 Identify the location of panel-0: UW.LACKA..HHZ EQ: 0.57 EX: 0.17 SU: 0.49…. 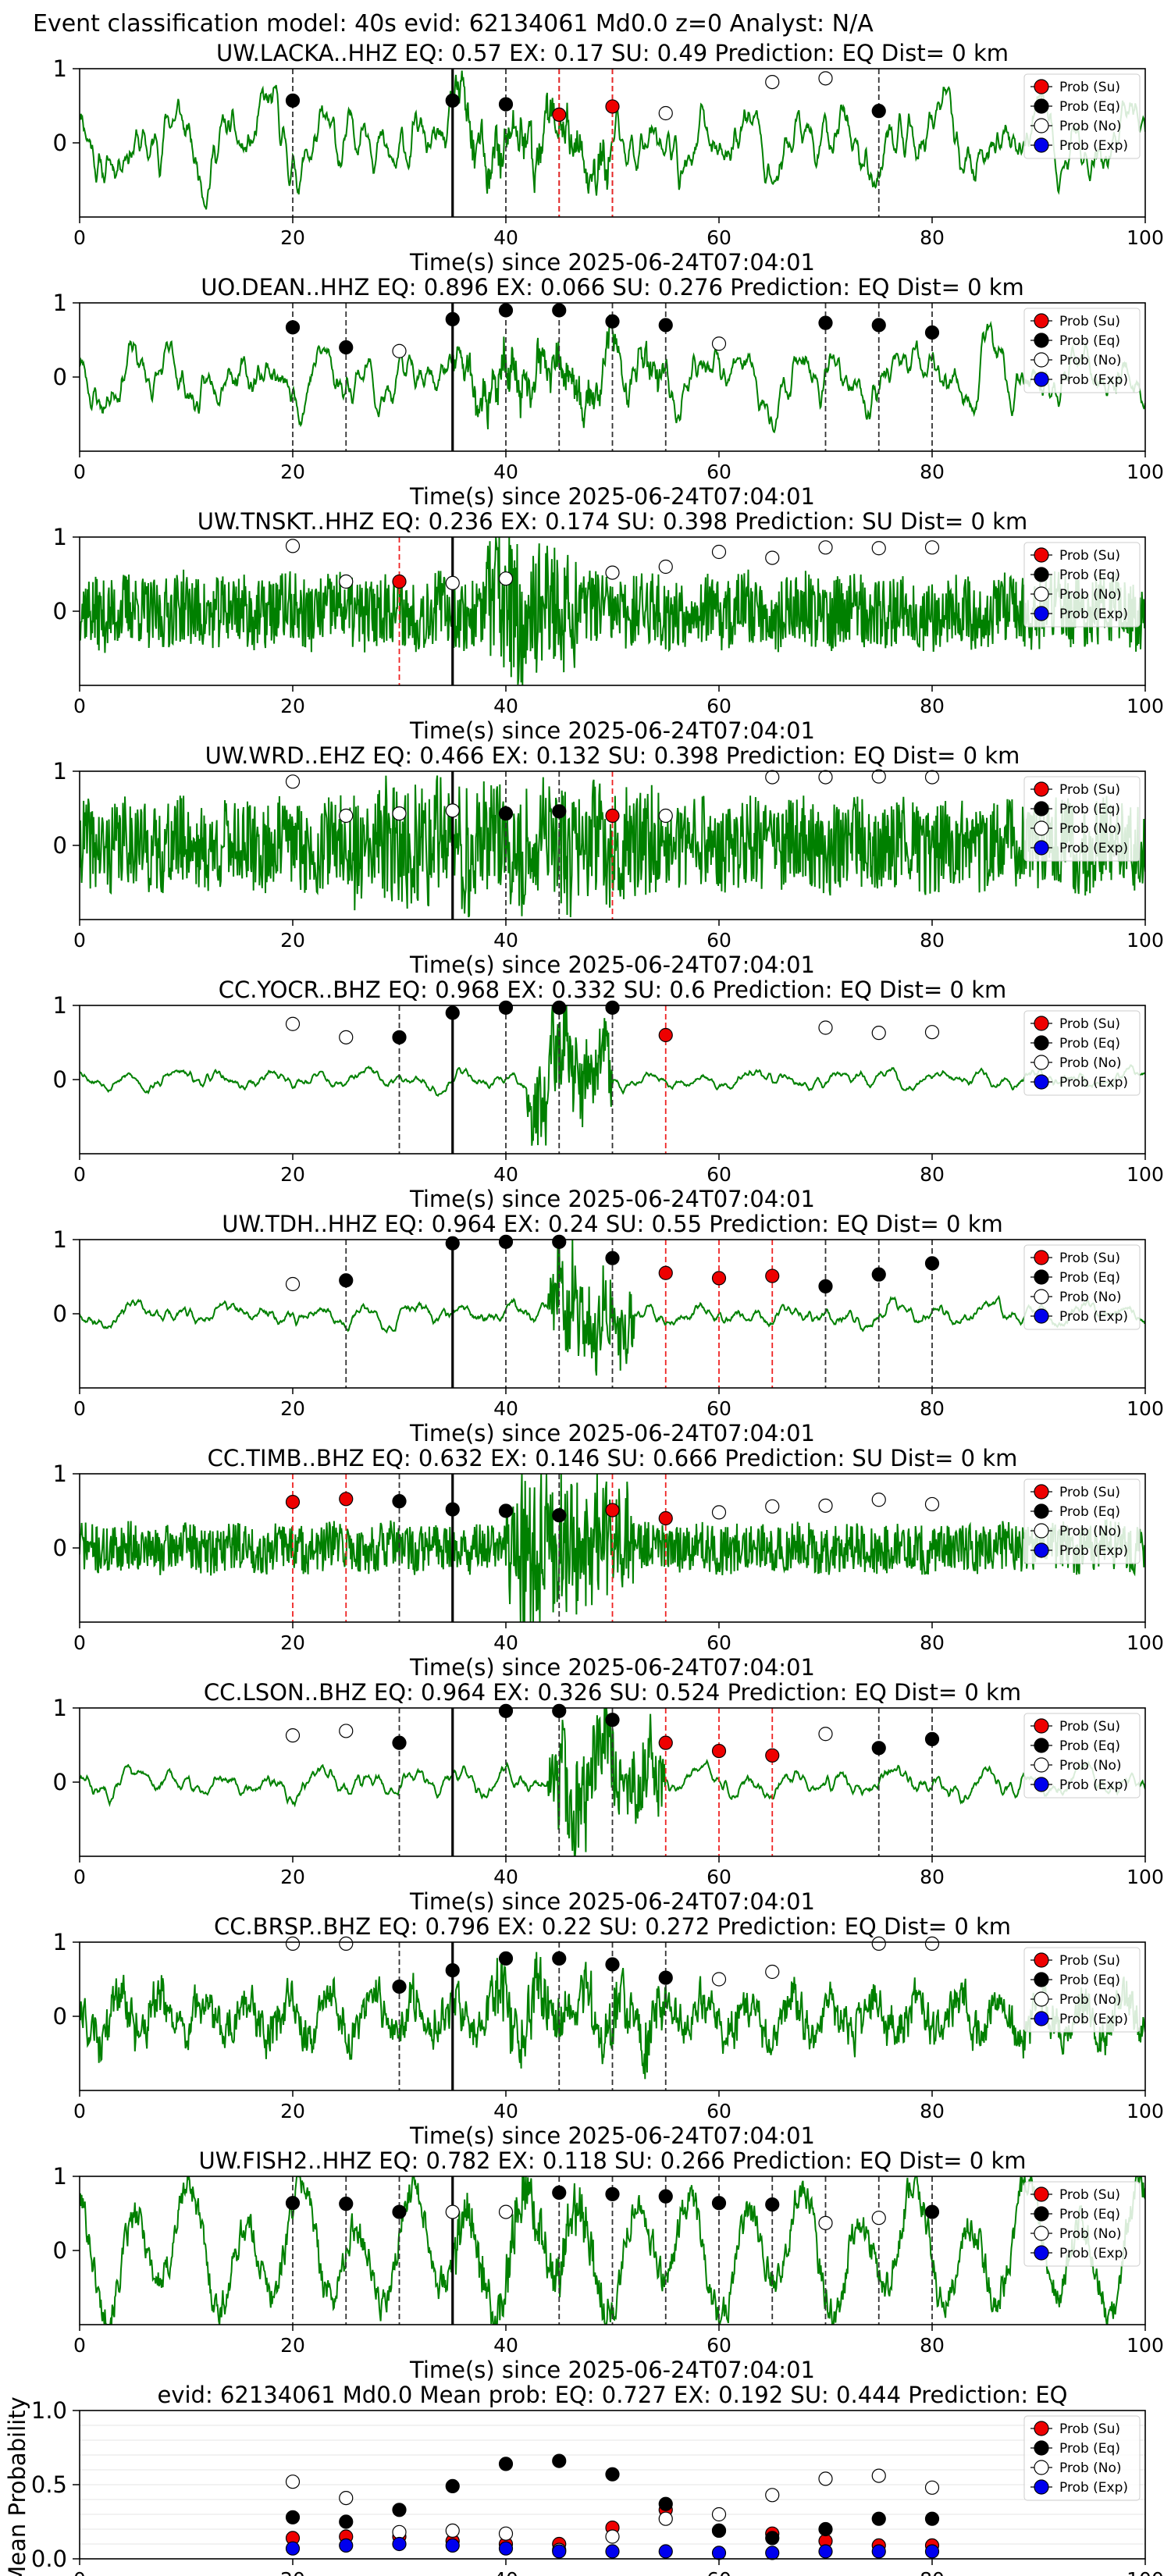
(608, 158).